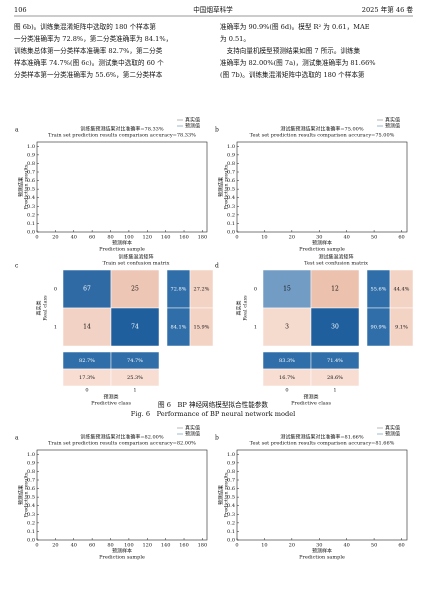 The height and width of the screenshot is (603, 427). Describe the element at coordinates (166, 238) in the screenshot. I see `x-tick-label: 140` at that location.